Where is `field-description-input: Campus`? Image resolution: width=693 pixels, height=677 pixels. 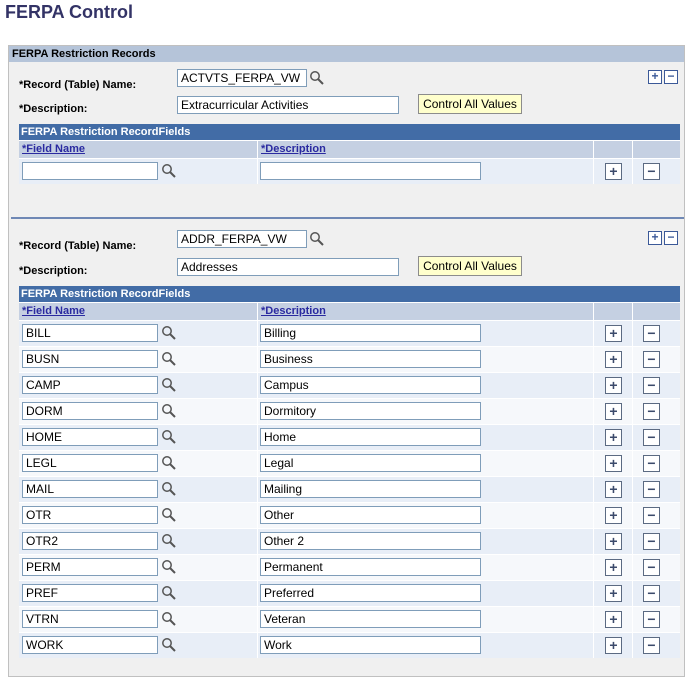
field-description-input: Campus is located at coordinates (370, 385).